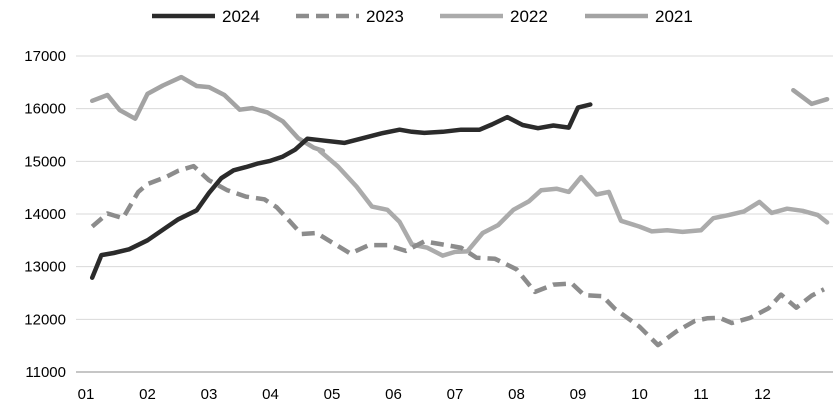 The width and height of the screenshot is (836, 407). I want to click on y-axis-ticks: 11000 12000 13000 14000 15000 16000 17000, so click(45, 214).